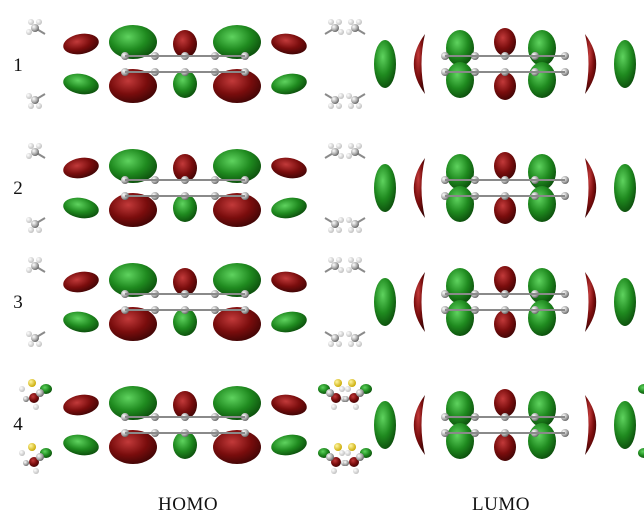  What do you see at coordinates (18, 65) in the screenshot?
I see `row-label-1: 1` at bounding box center [18, 65].